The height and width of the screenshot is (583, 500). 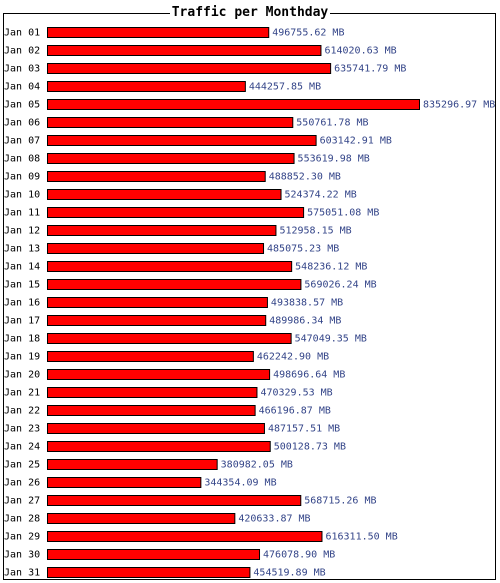 I want to click on row-label: Jan 26, so click(x=22, y=483).